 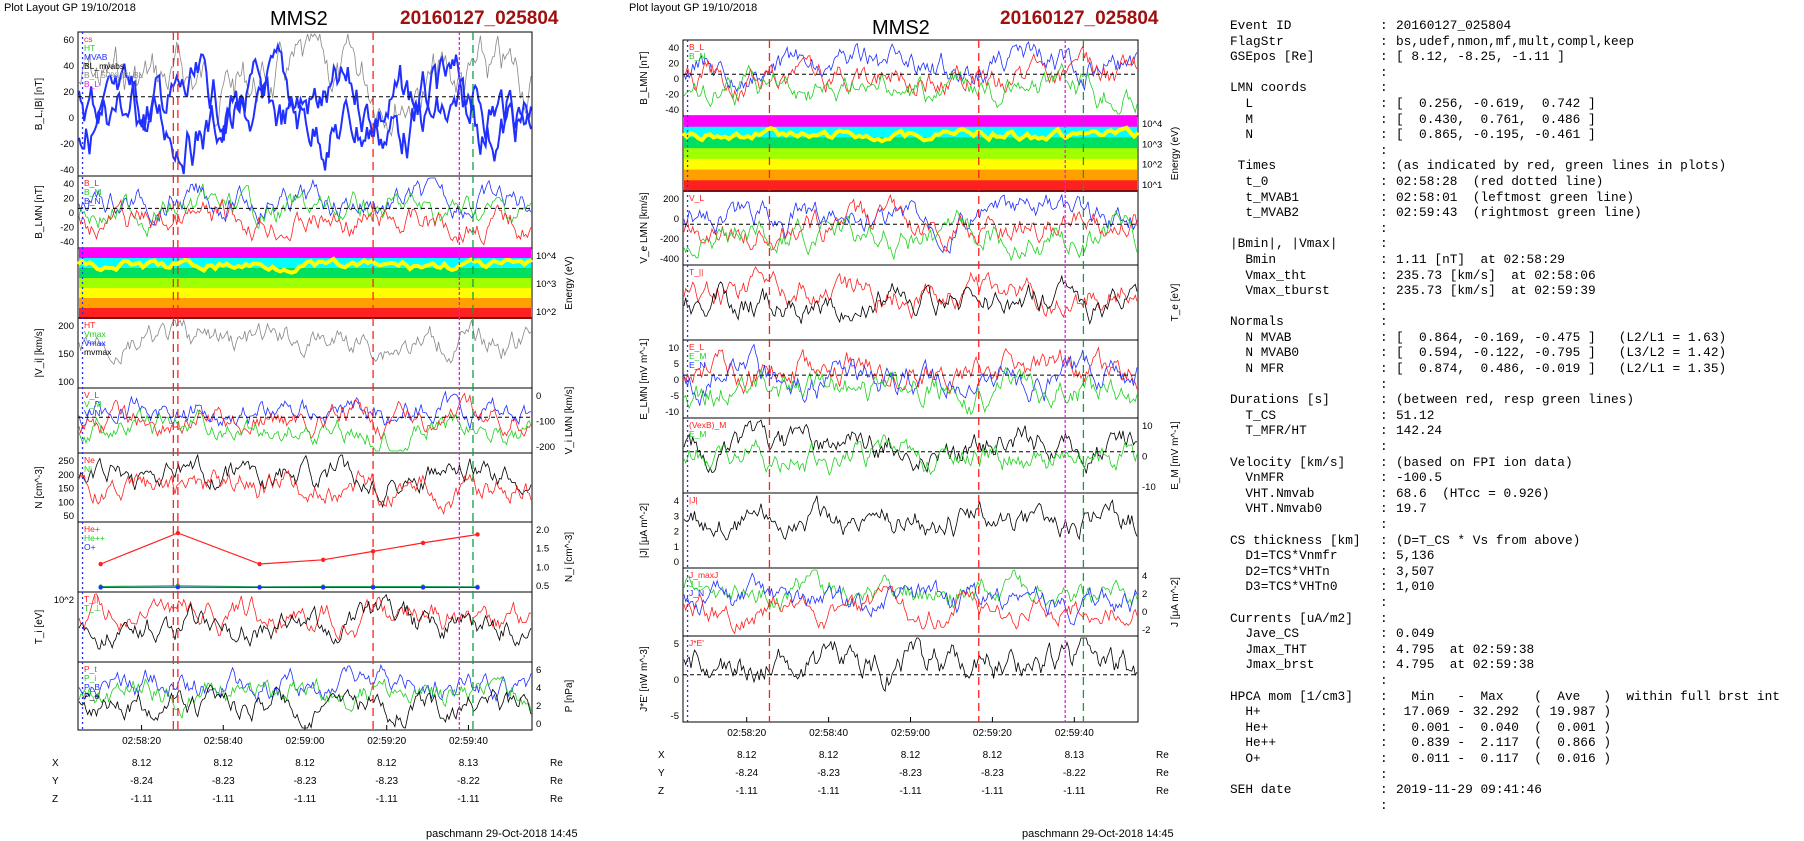 What do you see at coordinates (1280, 400) in the screenshot?
I see `info-key: Durations [s]` at bounding box center [1280, 400].